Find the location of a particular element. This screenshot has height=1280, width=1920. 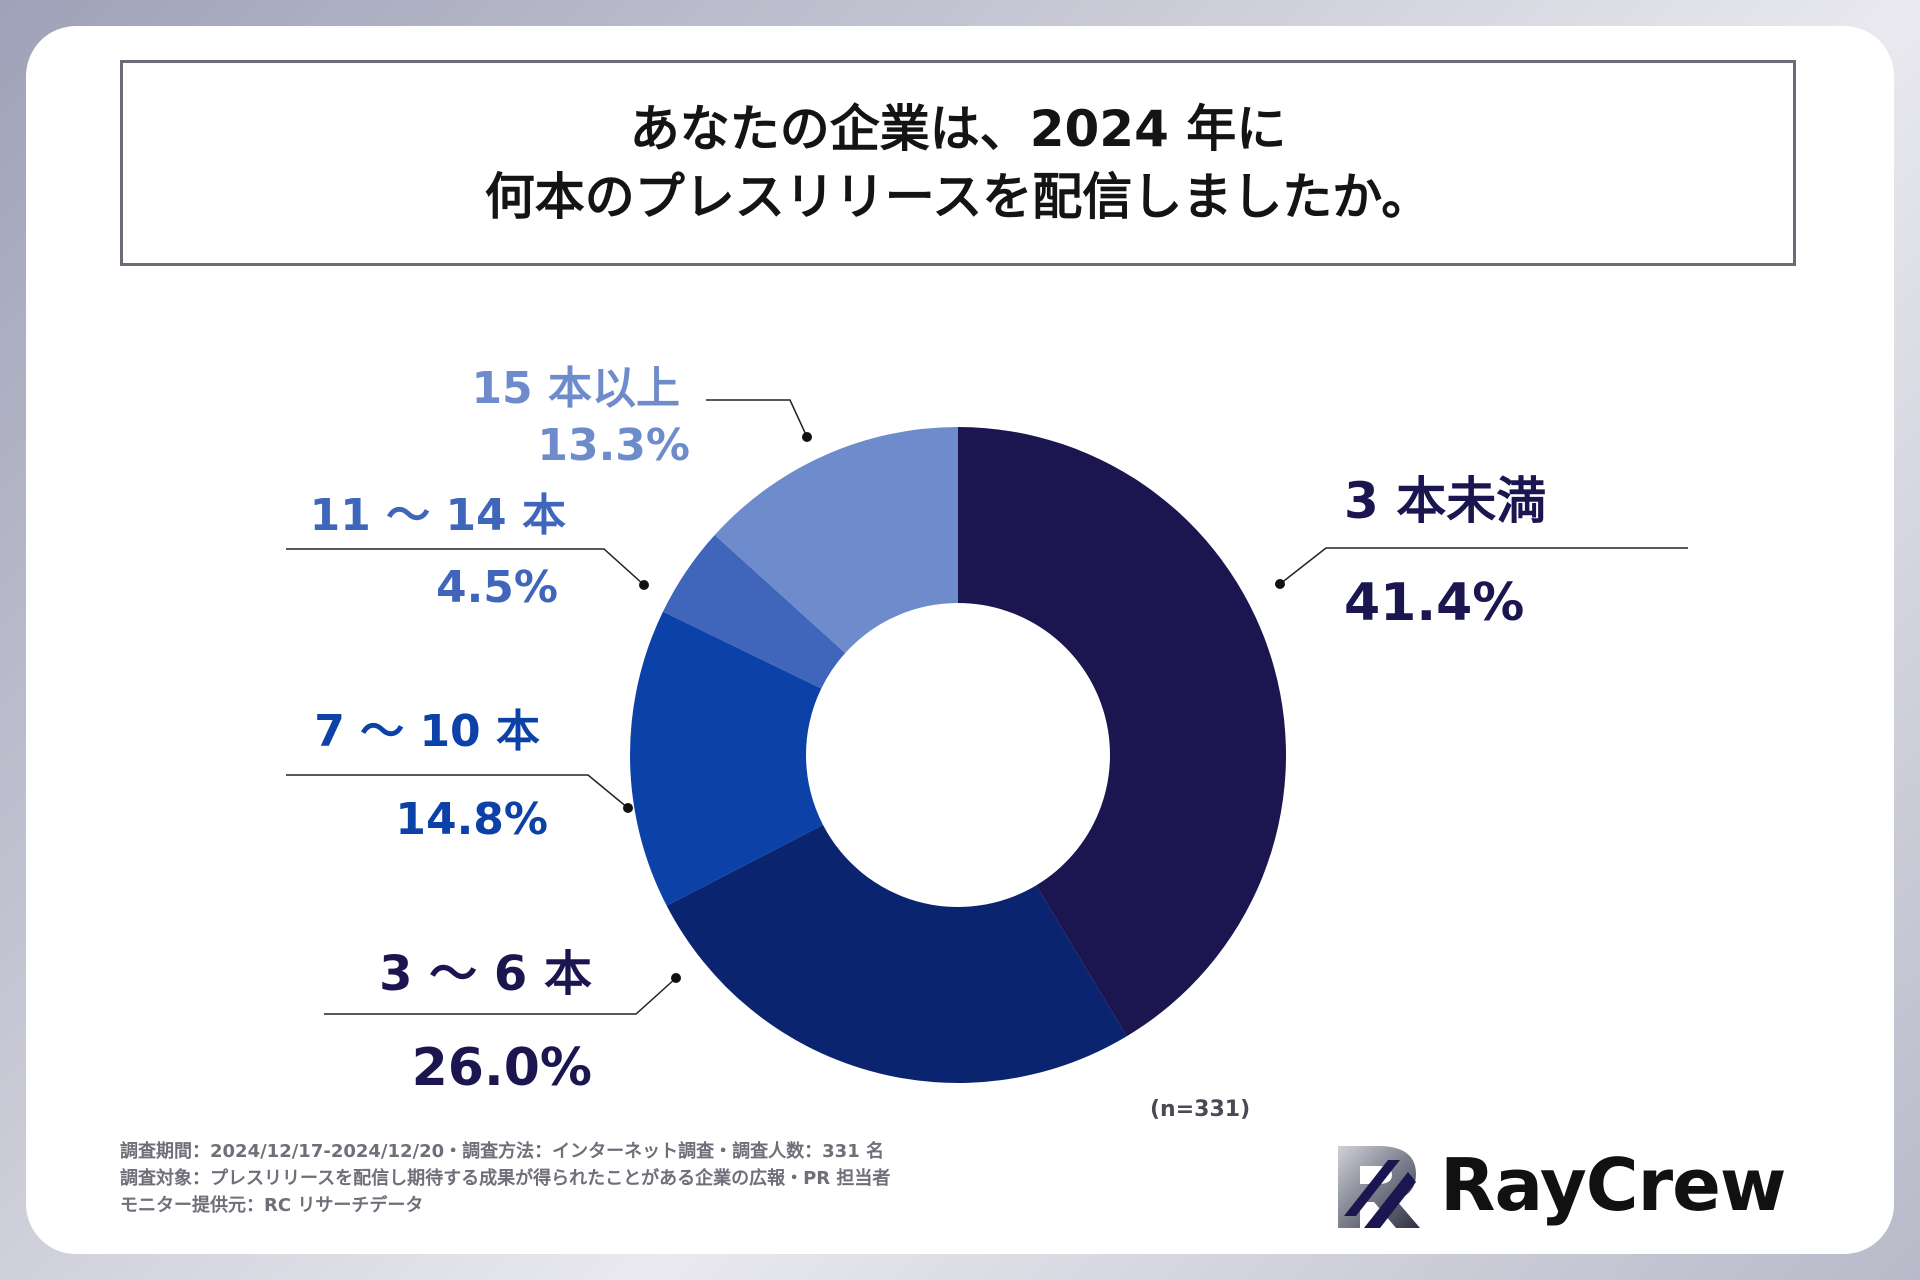

slice-percent-label: 26.0% is located at coordinates (502, 1068).